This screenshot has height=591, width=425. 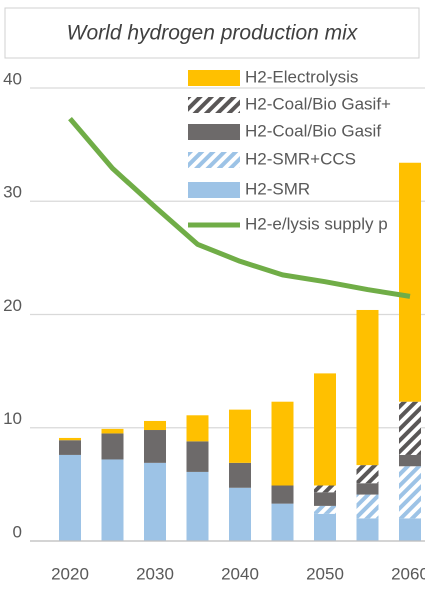 What do you see at coordinates (12, 78) in the screenshot?
I see `y-tick-label: 40` at bounding box center [12, 78].